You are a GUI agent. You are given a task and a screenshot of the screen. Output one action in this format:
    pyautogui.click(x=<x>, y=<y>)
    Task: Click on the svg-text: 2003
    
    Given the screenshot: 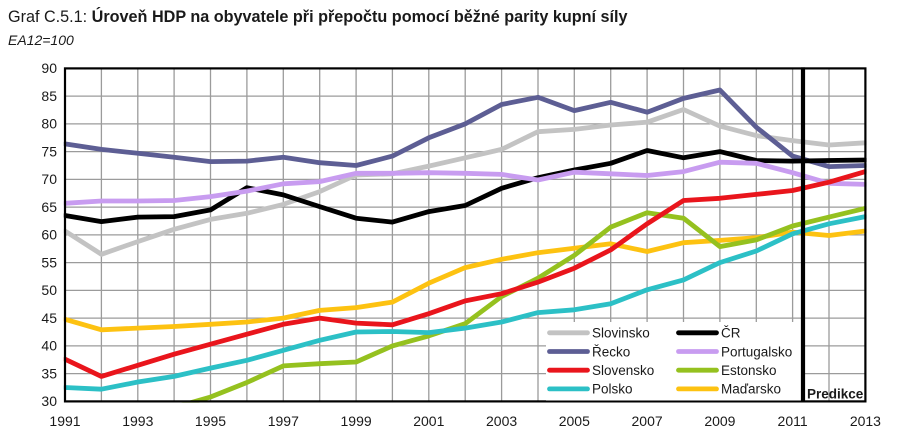 What is the action you would take?
    pyautogui.click(x=501, y=421)
    